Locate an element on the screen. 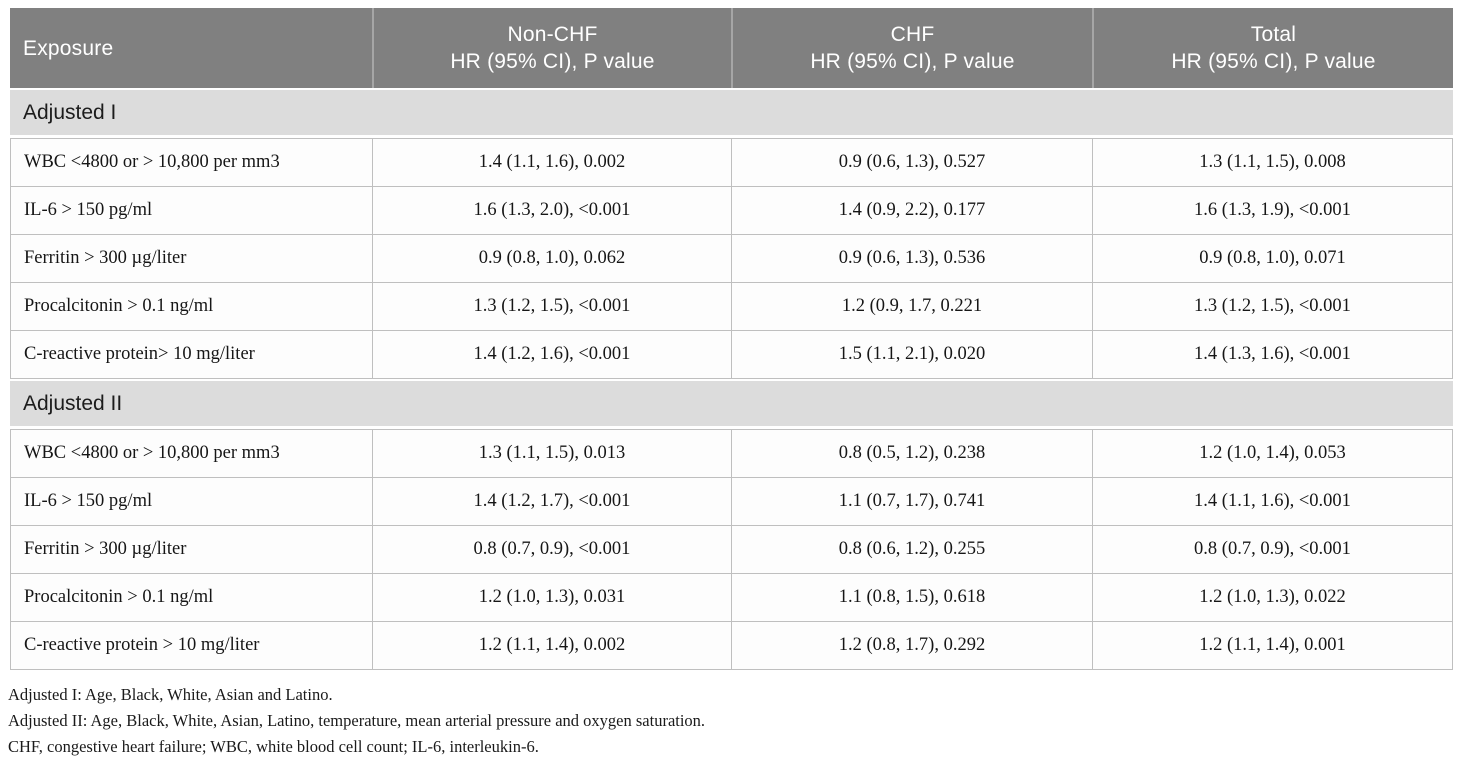 The image size is (1460, 760). non-chf-cell: 1.4 (1.2, 1.6), <0.001 is located at coordinates (552, 354).